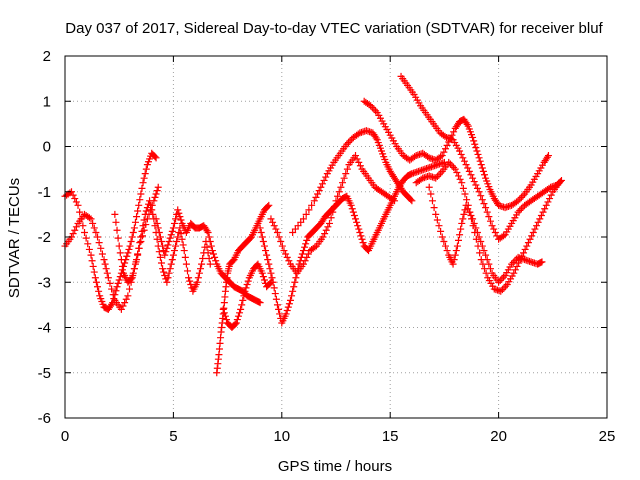  Describe the element at coordinates (44, 282) in the screenshot. I see `y-tick-label: -3` at that location.